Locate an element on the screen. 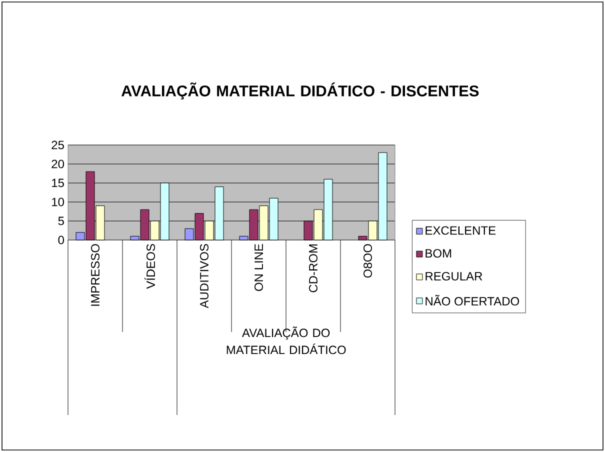 This screenshot has height=452, width=605. y-tick-label: 20 is located at coordinates (58, 164).